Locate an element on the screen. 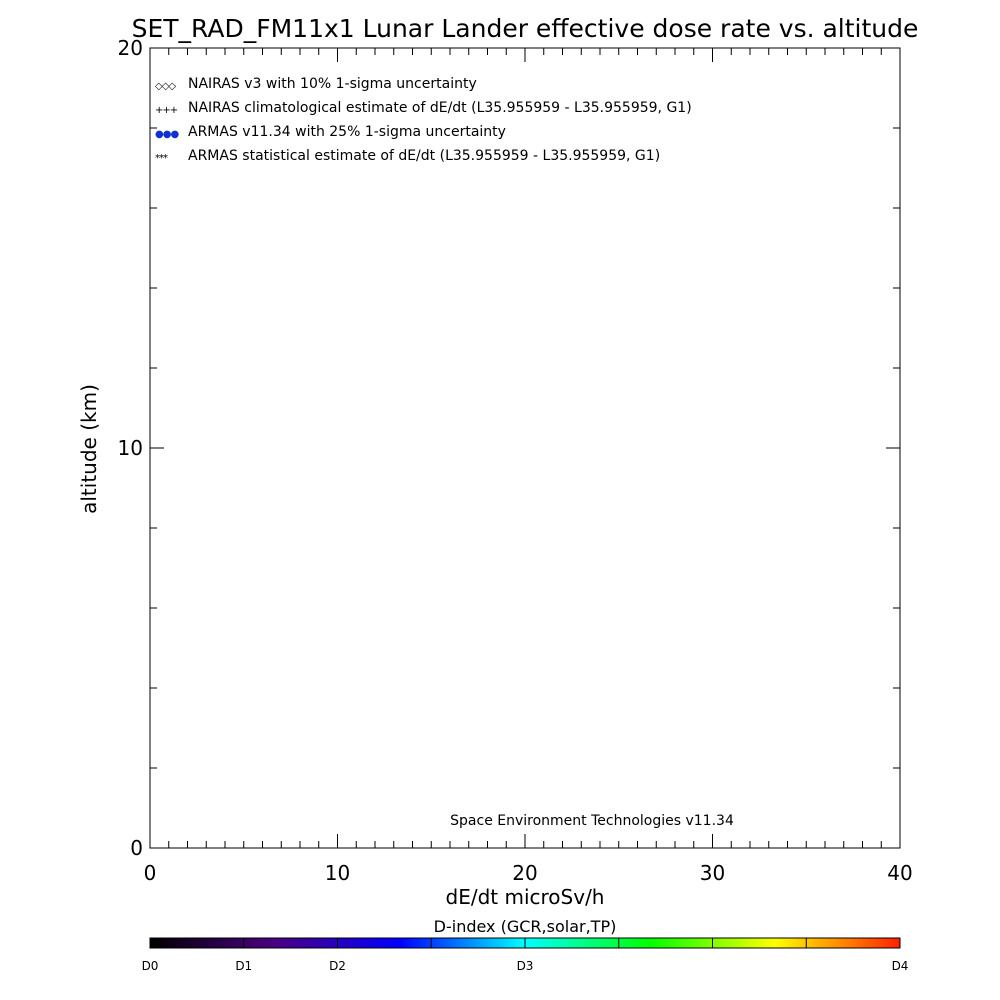  colorbar-label: D1 is located at coordinates (243, 966).